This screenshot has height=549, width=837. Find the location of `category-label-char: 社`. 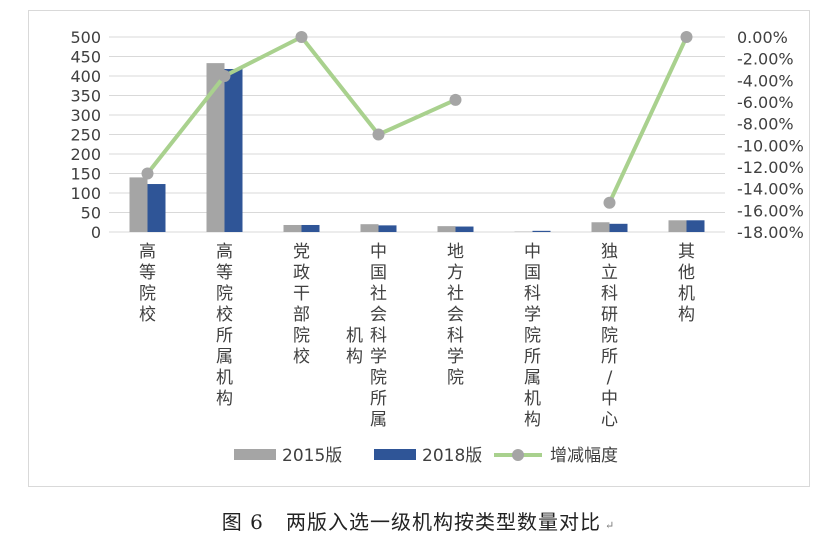

category-label-char: 社 is located at coordinates (455, 294).